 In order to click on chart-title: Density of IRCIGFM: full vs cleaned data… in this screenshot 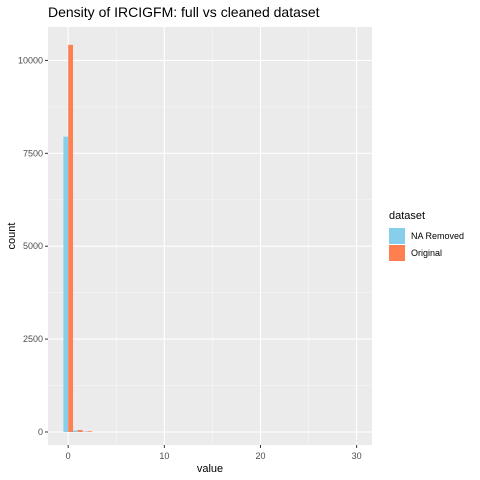, I will do `click(184, 12)`.